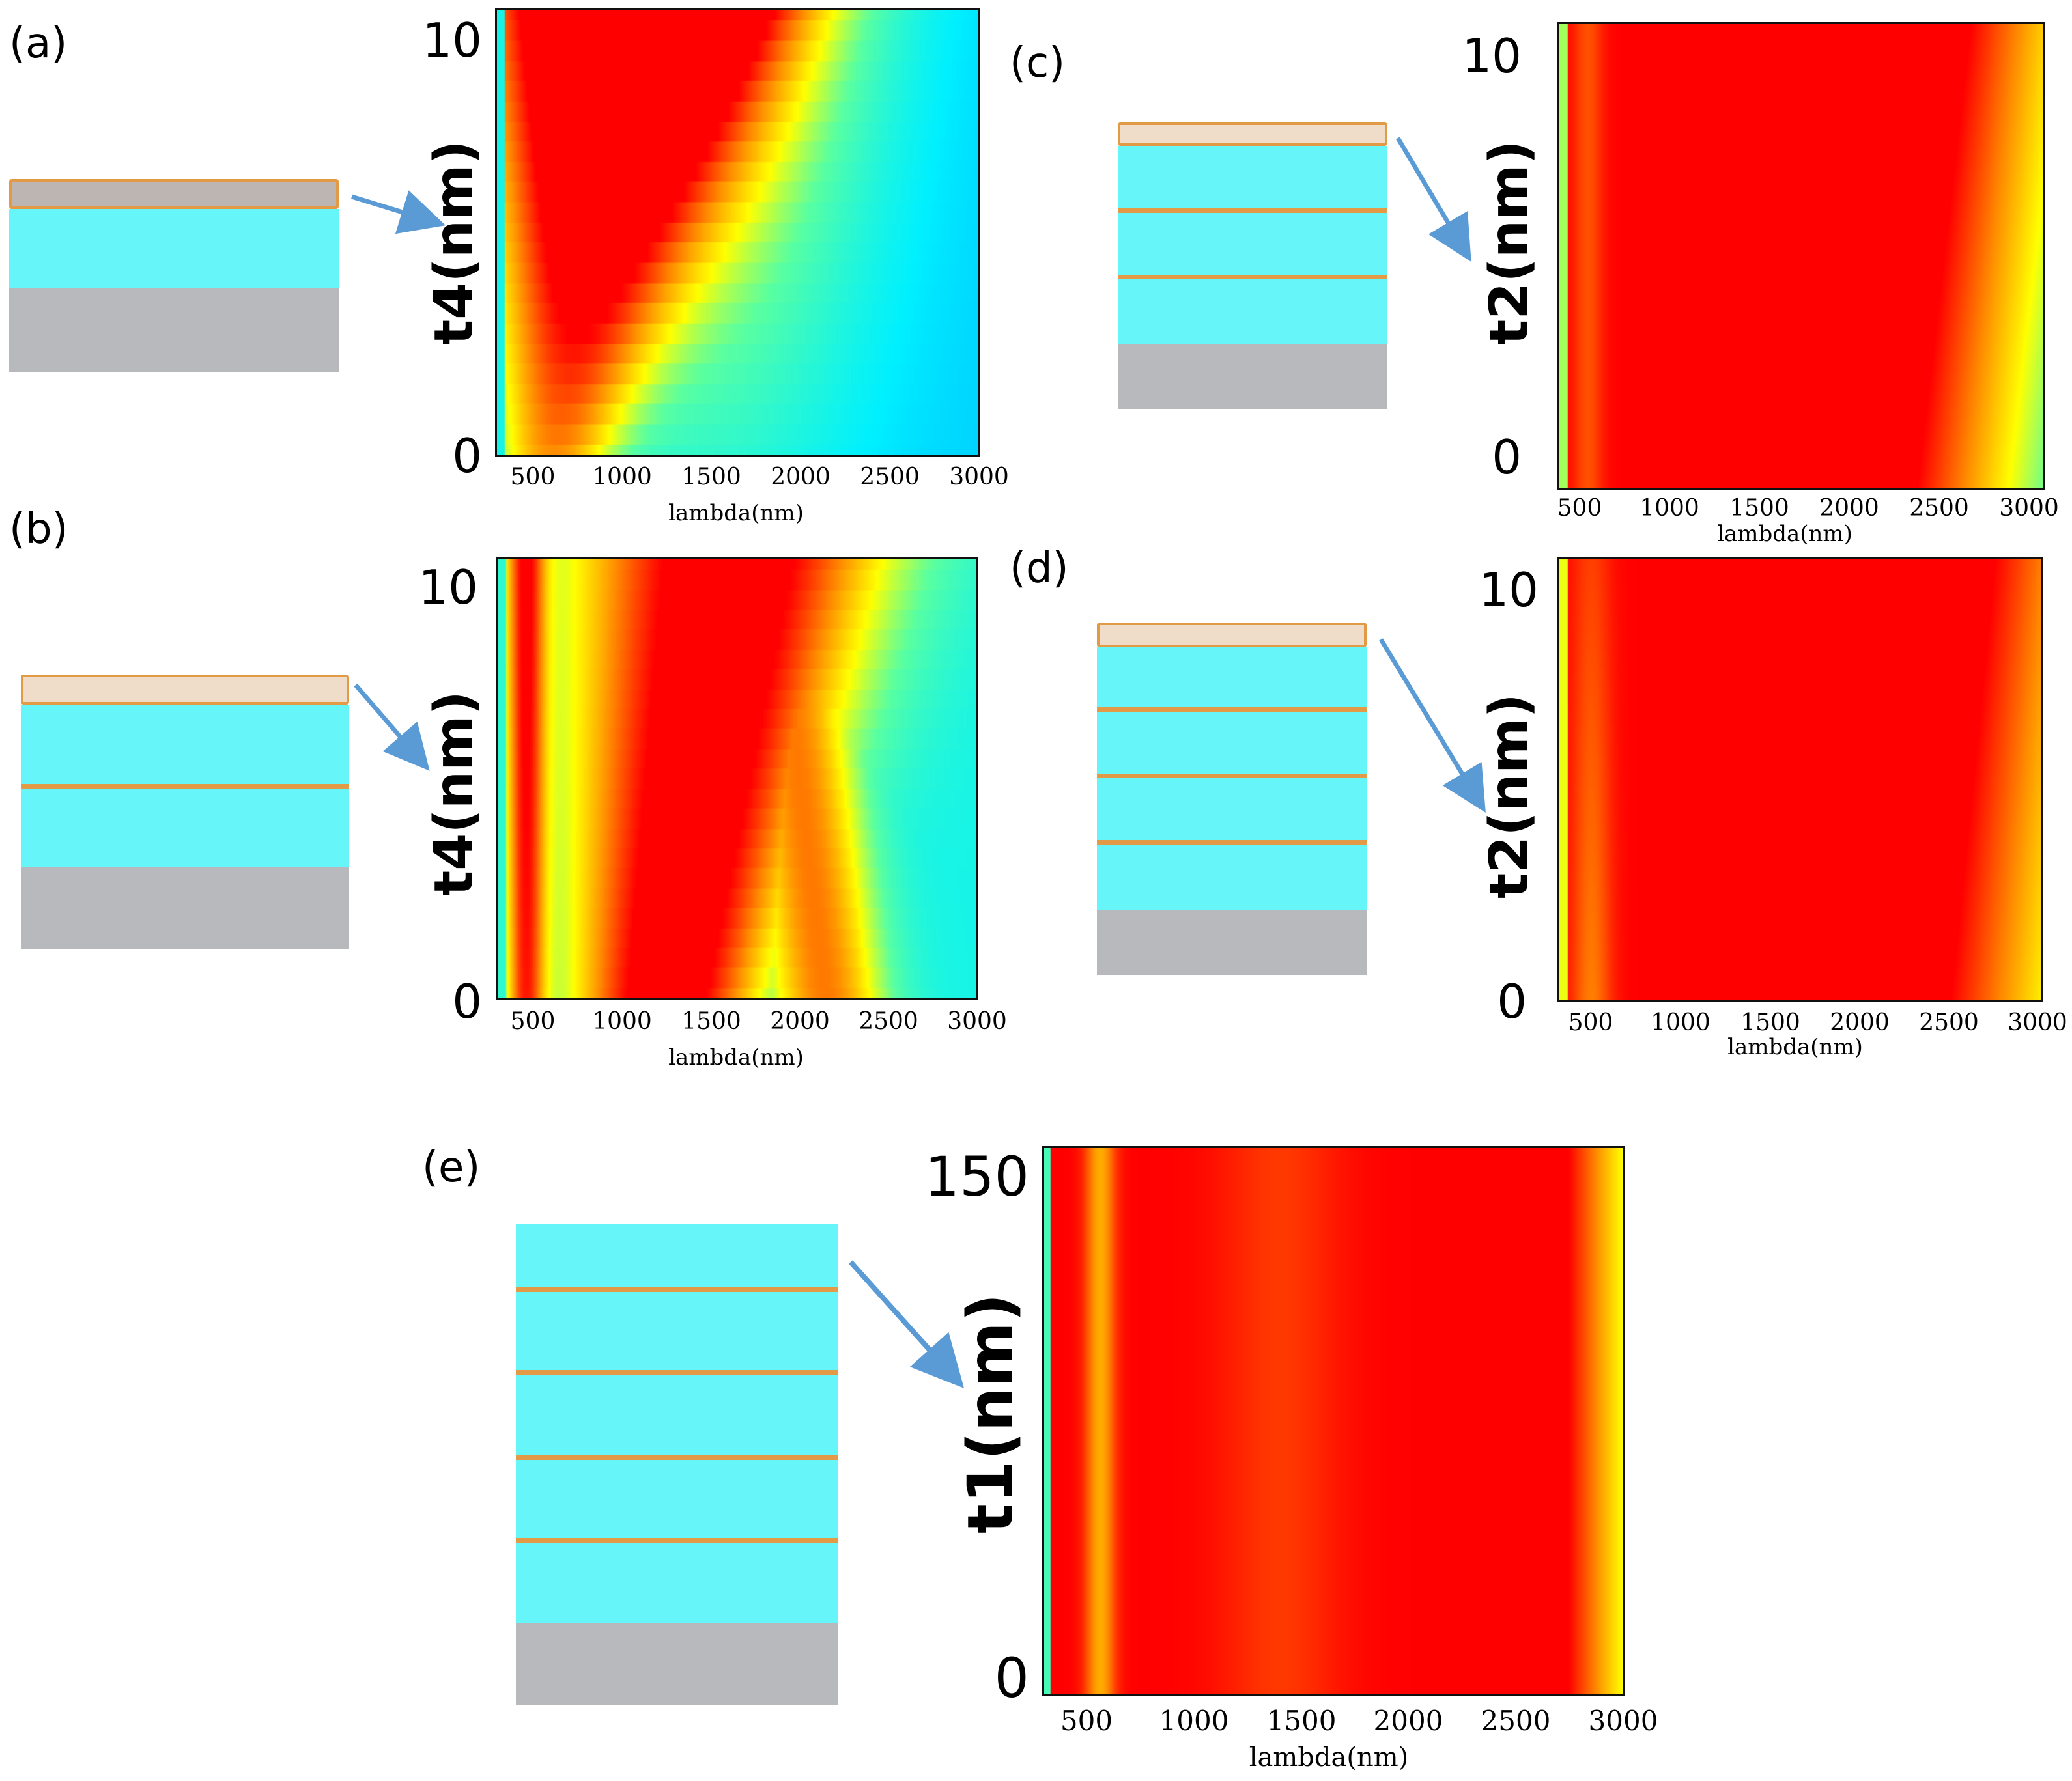 Image resolution: width=2072 pixels, height=1781 pixels. I want to click on heatmap-b, so click(737, 778).